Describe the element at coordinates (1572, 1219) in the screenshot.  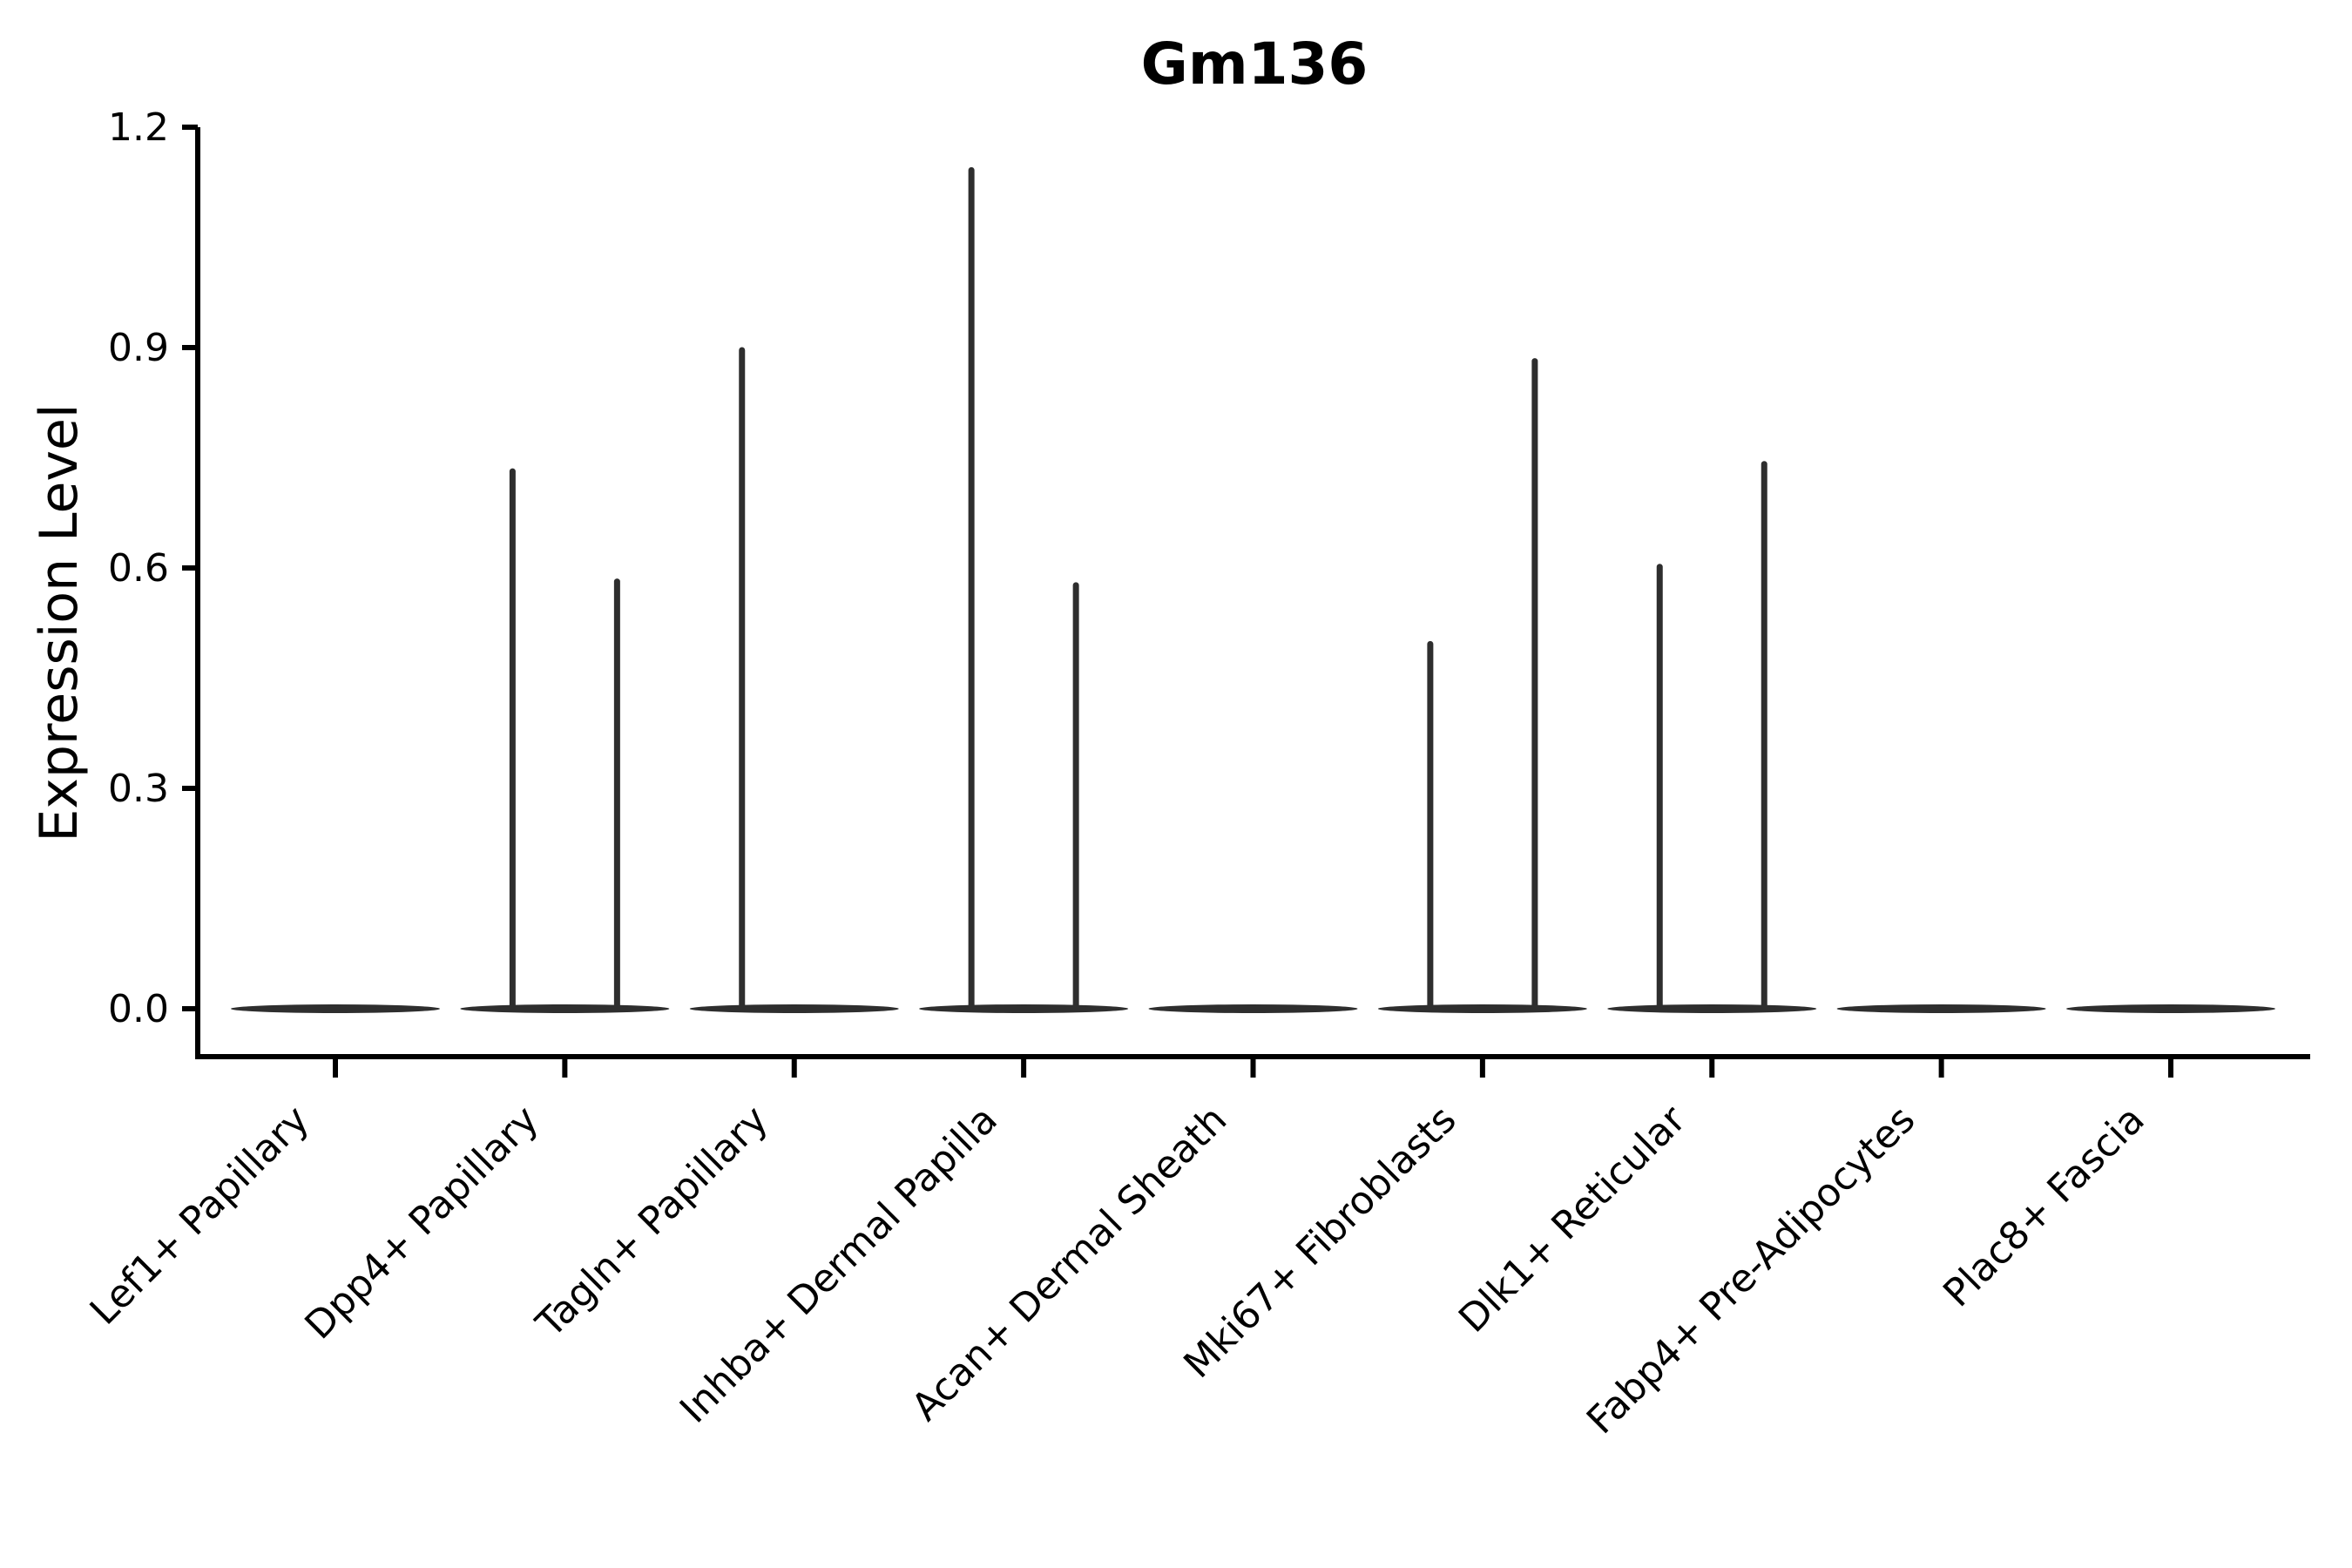
I see `x-tick-label: Dlk1+ Reticular` at that location.